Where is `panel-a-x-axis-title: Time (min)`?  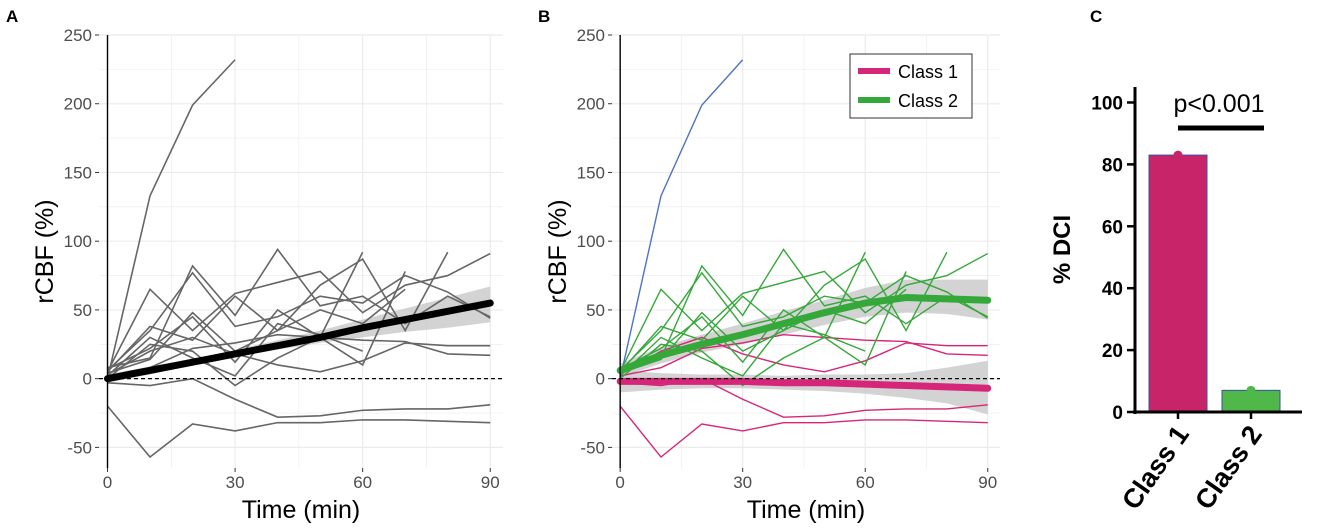
panel-a-x-axis-title: Time (min) is located at coordinates (301, 510).